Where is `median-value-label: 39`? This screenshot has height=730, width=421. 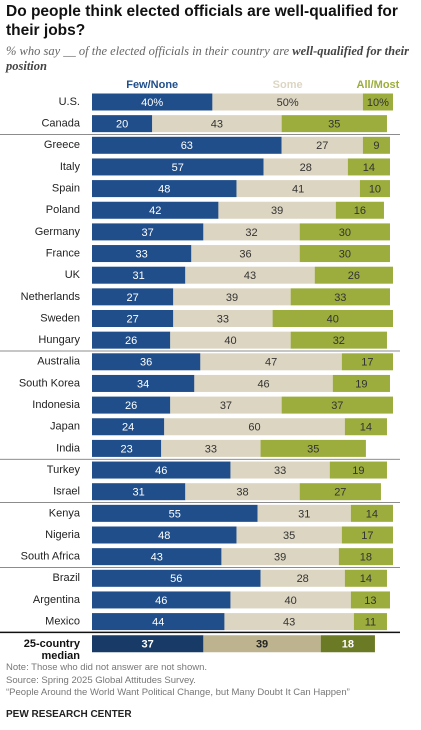
median-value-label: 39 is located at coordinates (262, 645).